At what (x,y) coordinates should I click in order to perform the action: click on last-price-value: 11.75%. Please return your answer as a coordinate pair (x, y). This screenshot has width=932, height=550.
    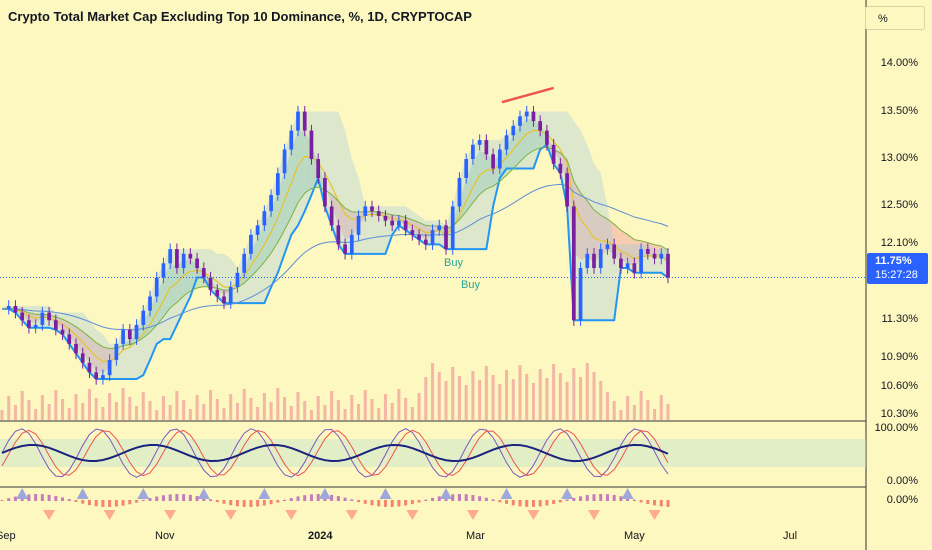
    Looking at the image, I should click on (893, 261).